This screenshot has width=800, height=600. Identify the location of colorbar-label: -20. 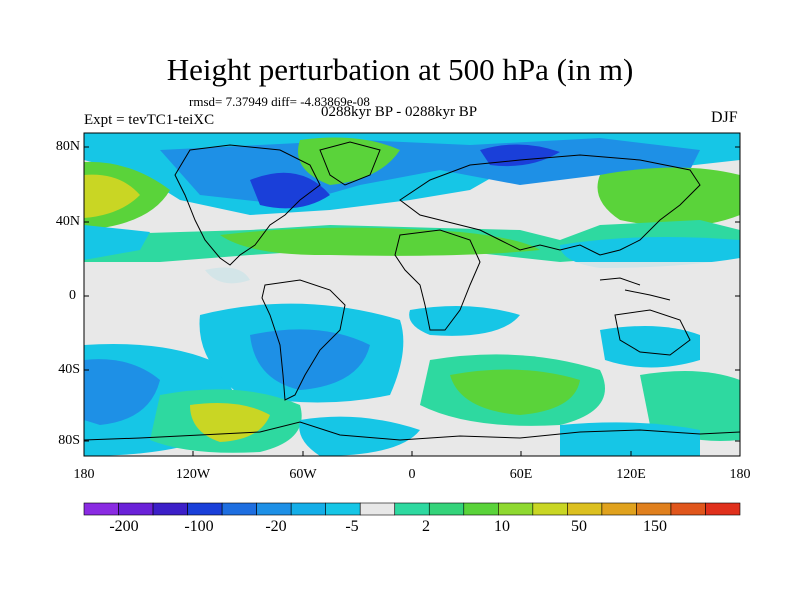
(276, 526).